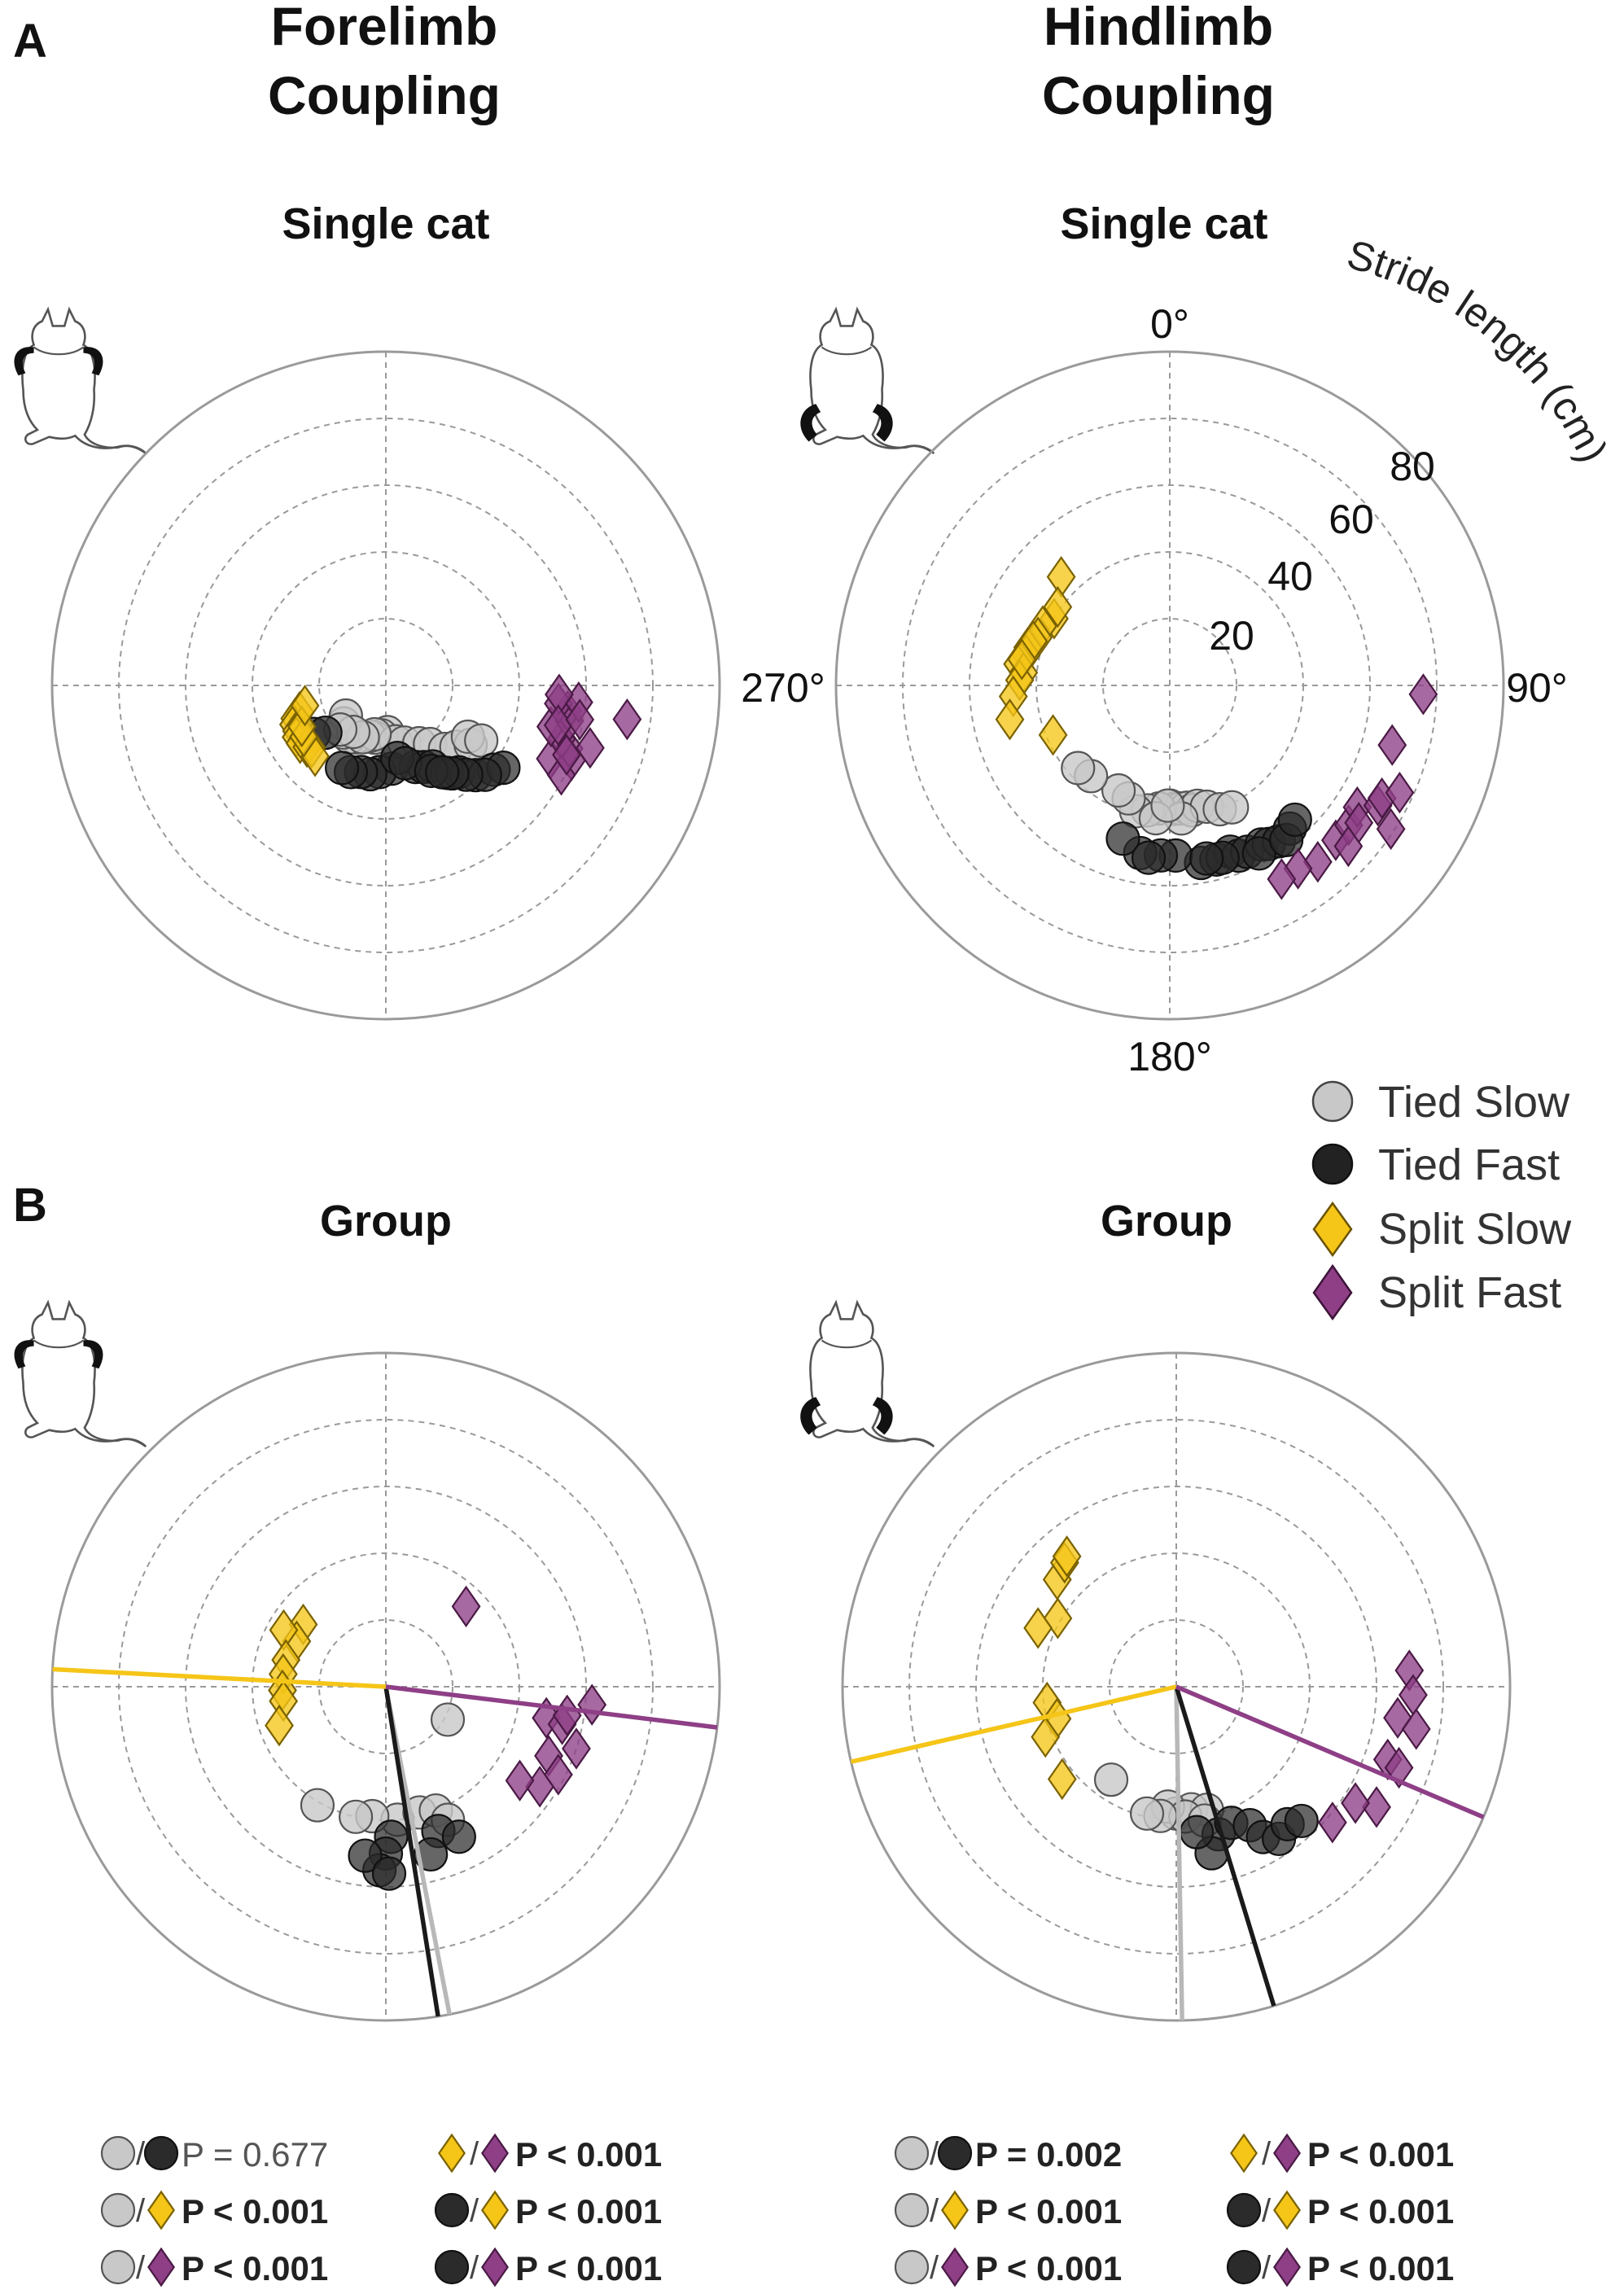 This screenshot has height=2294, width=1624. What do you see at coordinates (384, 28) in the screenshot?
I see `column-title-forelimb-line1: Forelimb` at bounding box center [384, 28].